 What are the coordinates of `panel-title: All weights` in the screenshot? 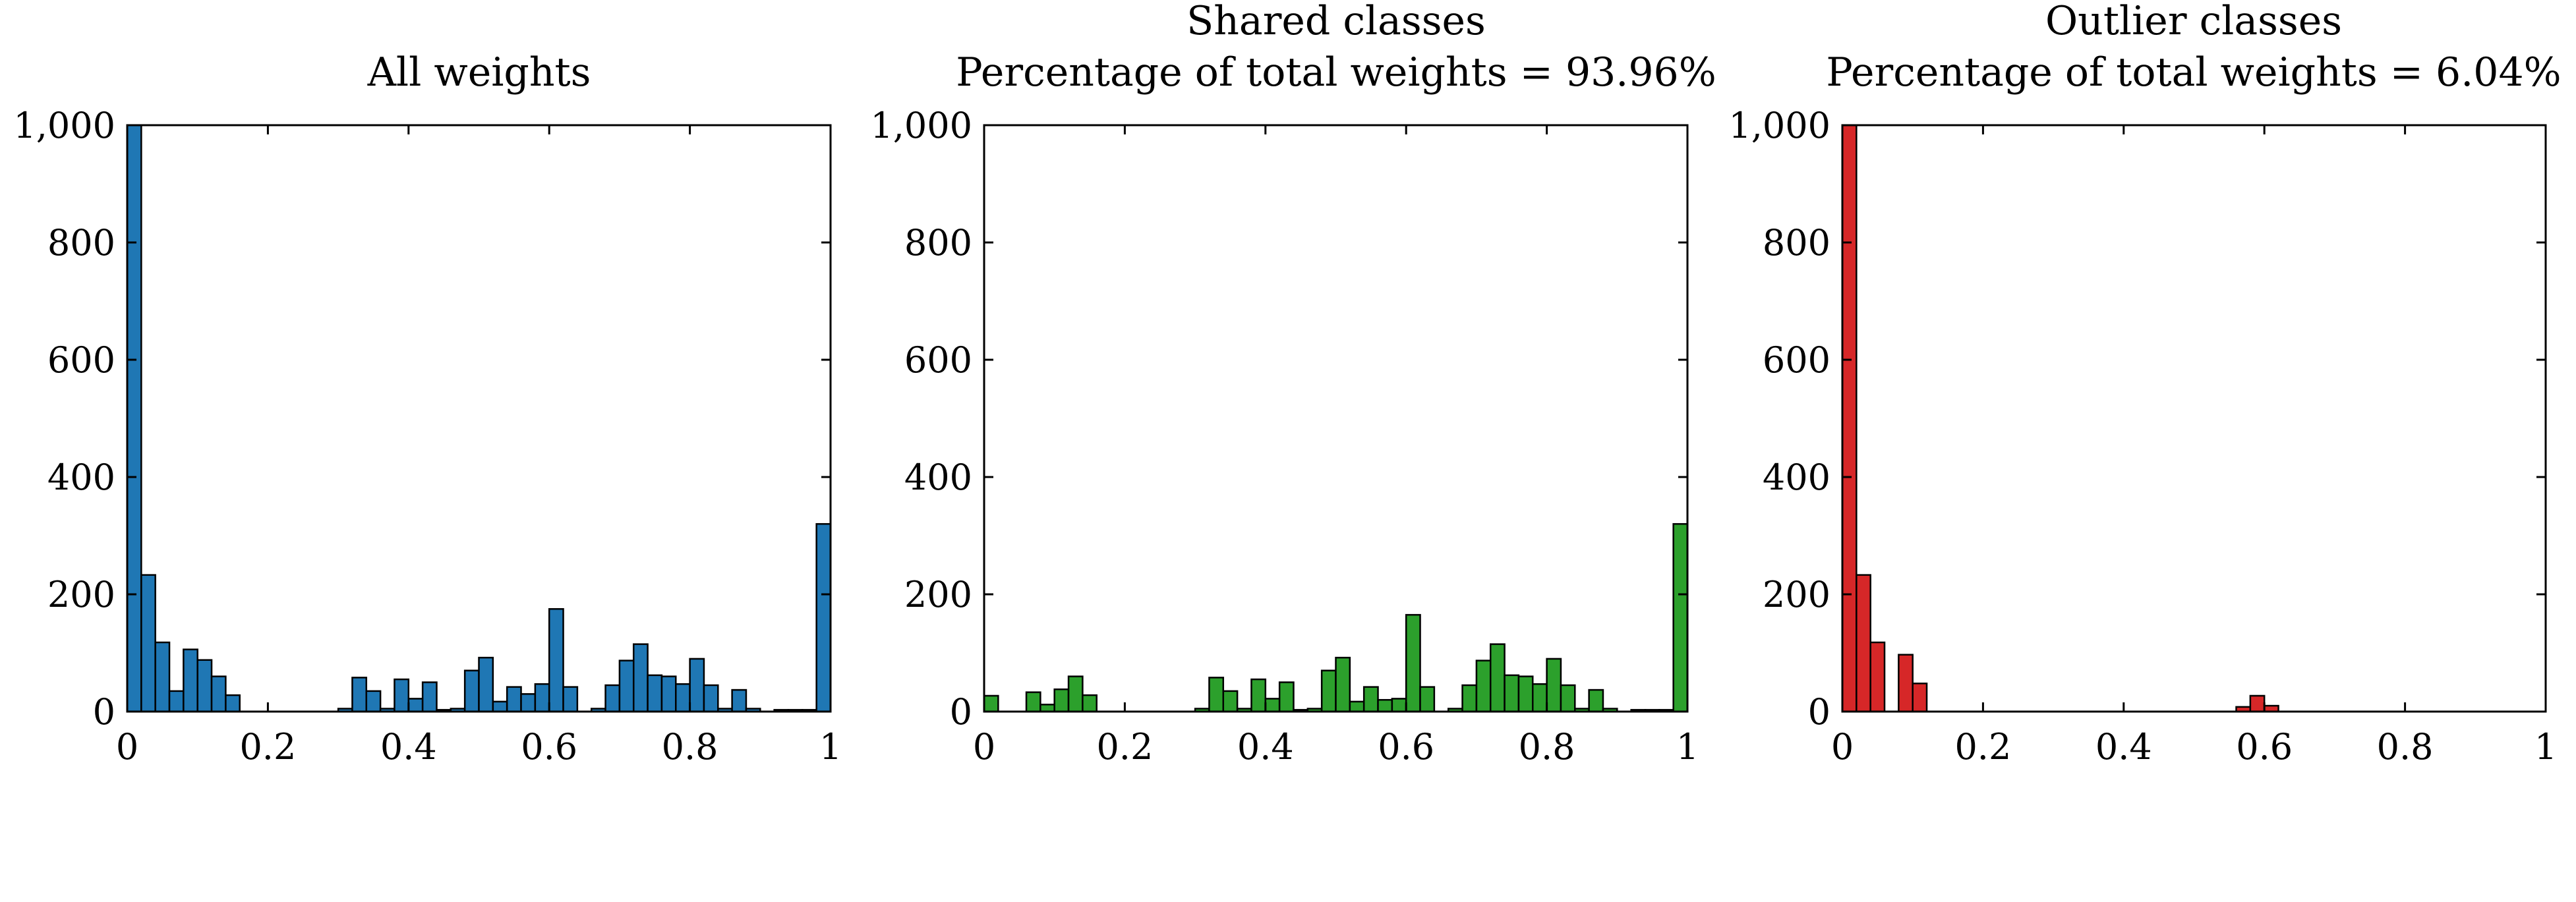 It's located at (479, 73).